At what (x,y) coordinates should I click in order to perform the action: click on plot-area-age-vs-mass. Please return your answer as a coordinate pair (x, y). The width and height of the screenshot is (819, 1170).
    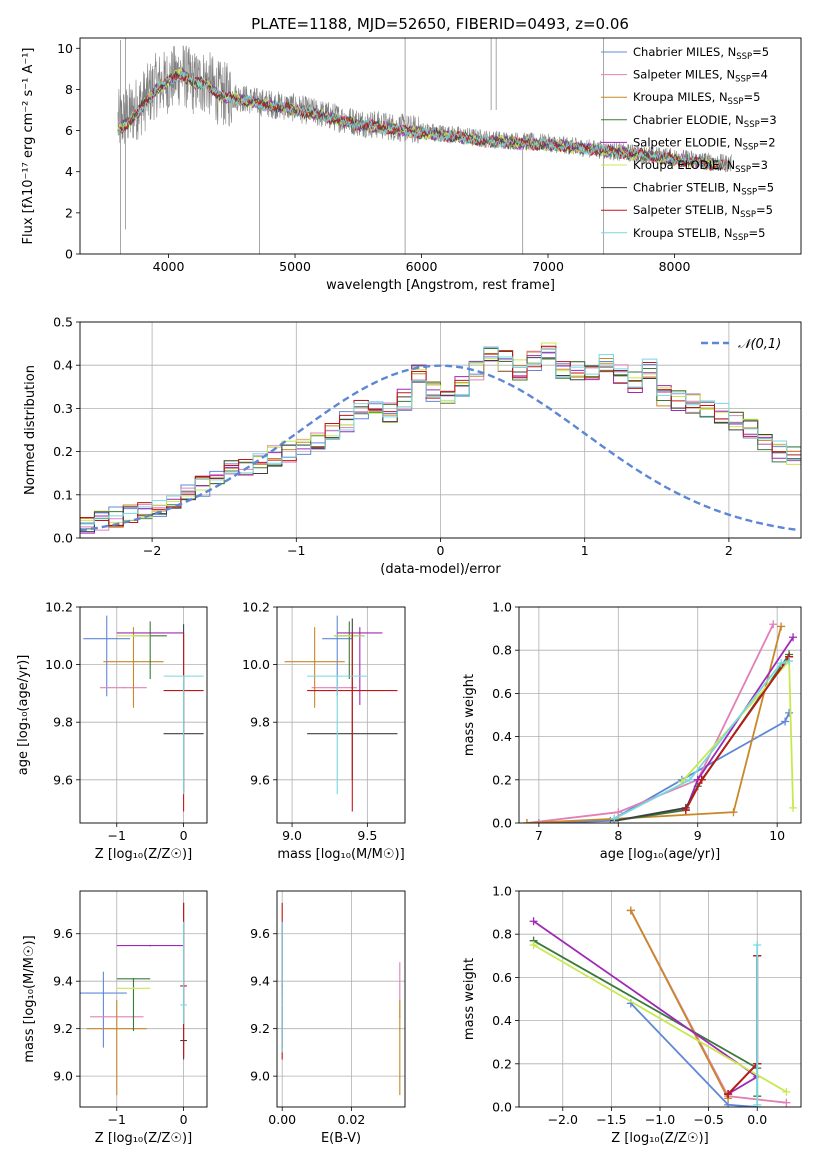
    Looking at the image, I should click on (341, 713).